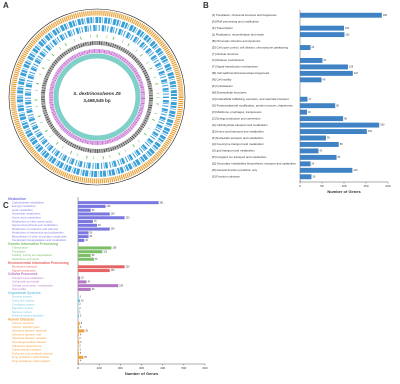 The width and height of the screenshot is (400, 384). Describe the element at coordinates (222, 80) in the screenshot. I see `category-label: [N] Cell motility` at that location.